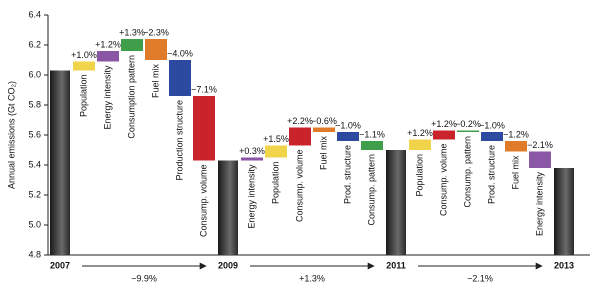 Image resolution: width=600 pixels, height=288 pixels. What do you see at coordinates (564, 265) in the screenshot?
I see `x-tick-label: 2013` at bounding box center [564, 265].